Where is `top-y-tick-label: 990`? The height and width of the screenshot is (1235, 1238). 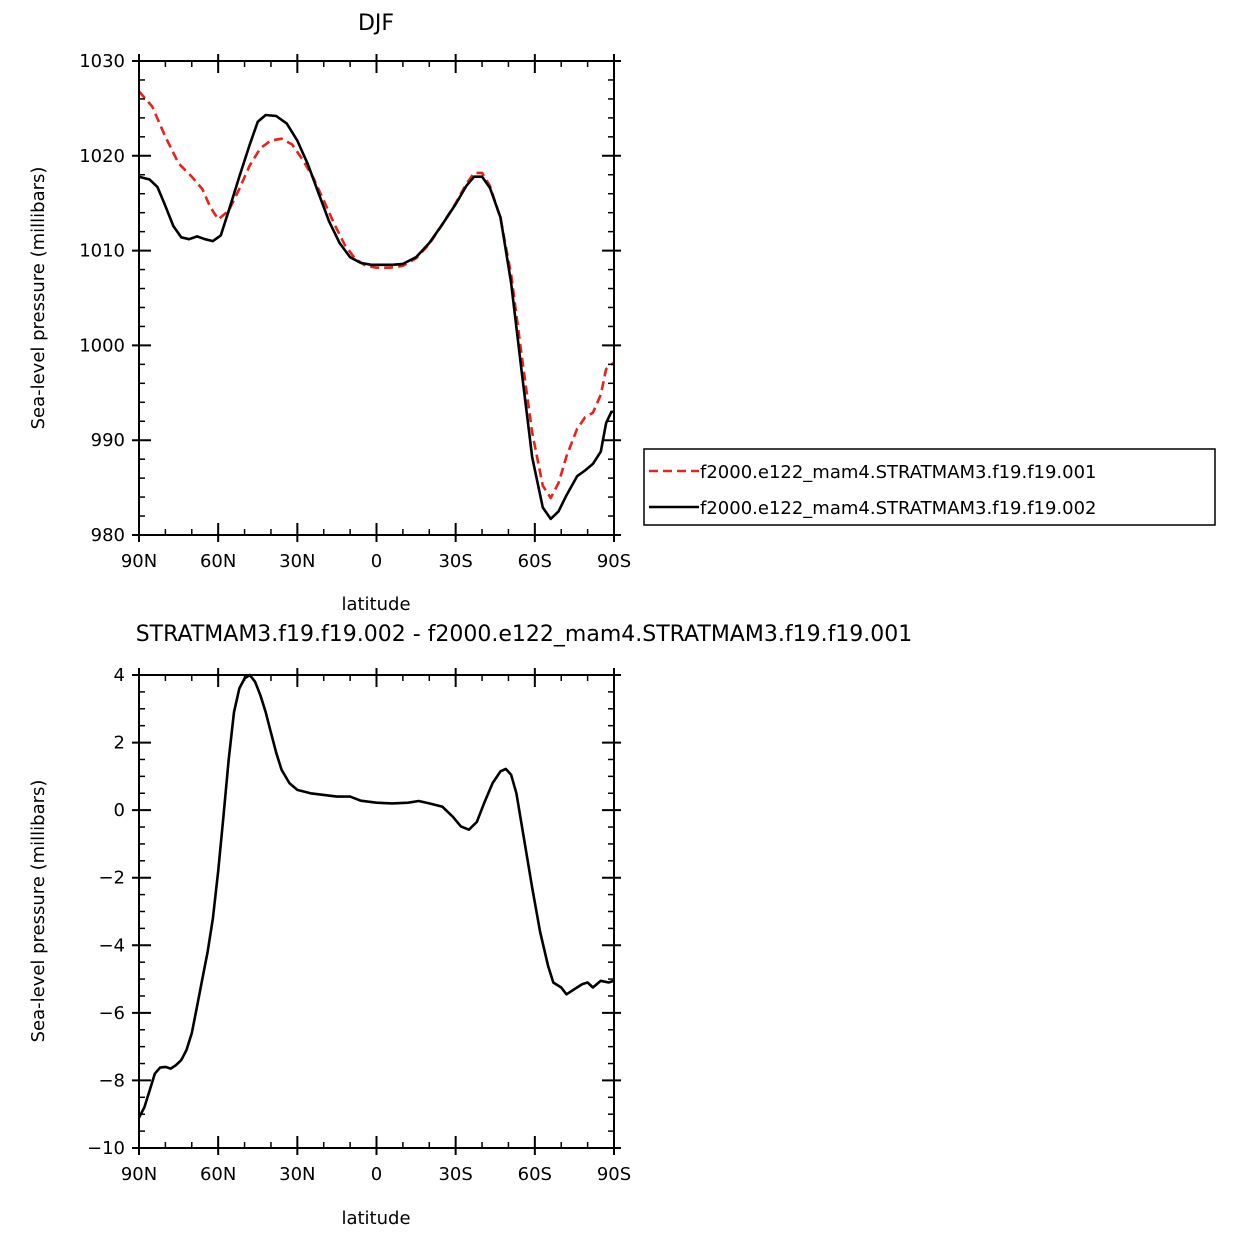
top-y-tick-label: 990 is located at coordinates (108, 440).